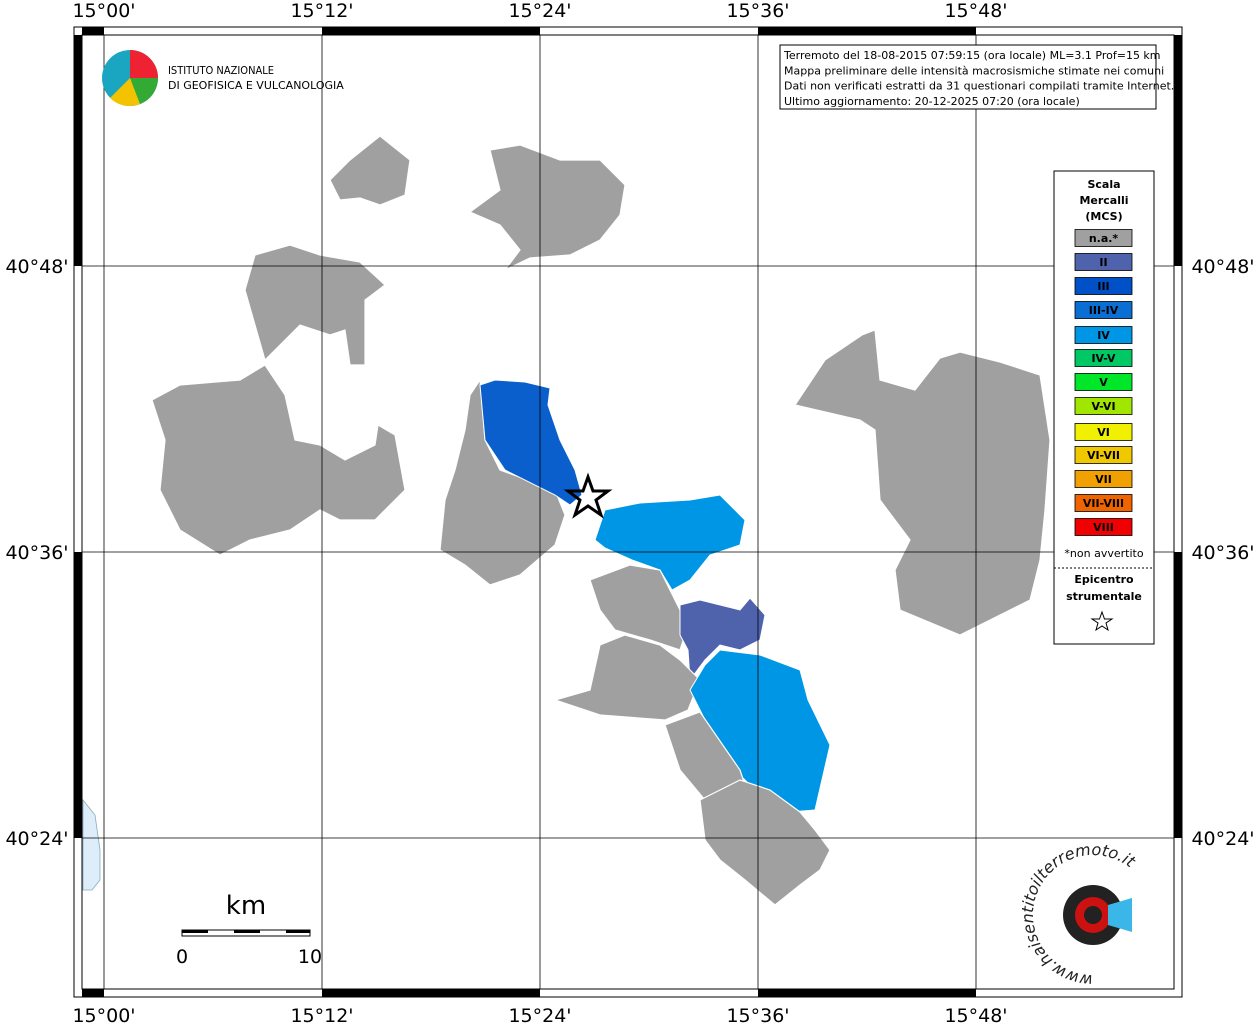  I want to click on legend-label: III-IV, so click(1104, 310).